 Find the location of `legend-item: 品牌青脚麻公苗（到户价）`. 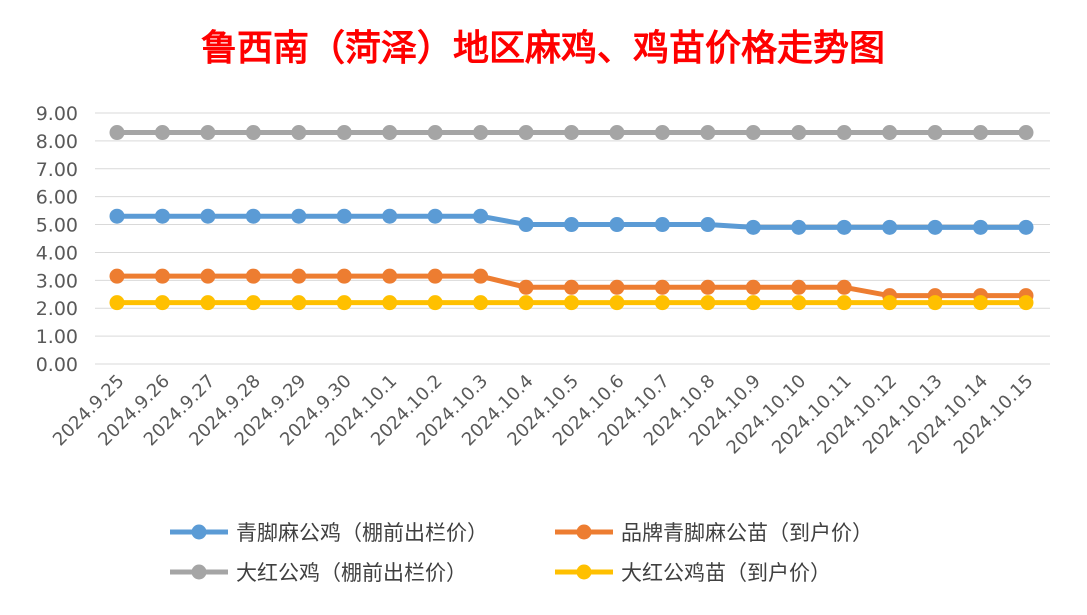

legend-item: 品牌青脚麻公苗（到户价） is located at coordinates (714, 533).